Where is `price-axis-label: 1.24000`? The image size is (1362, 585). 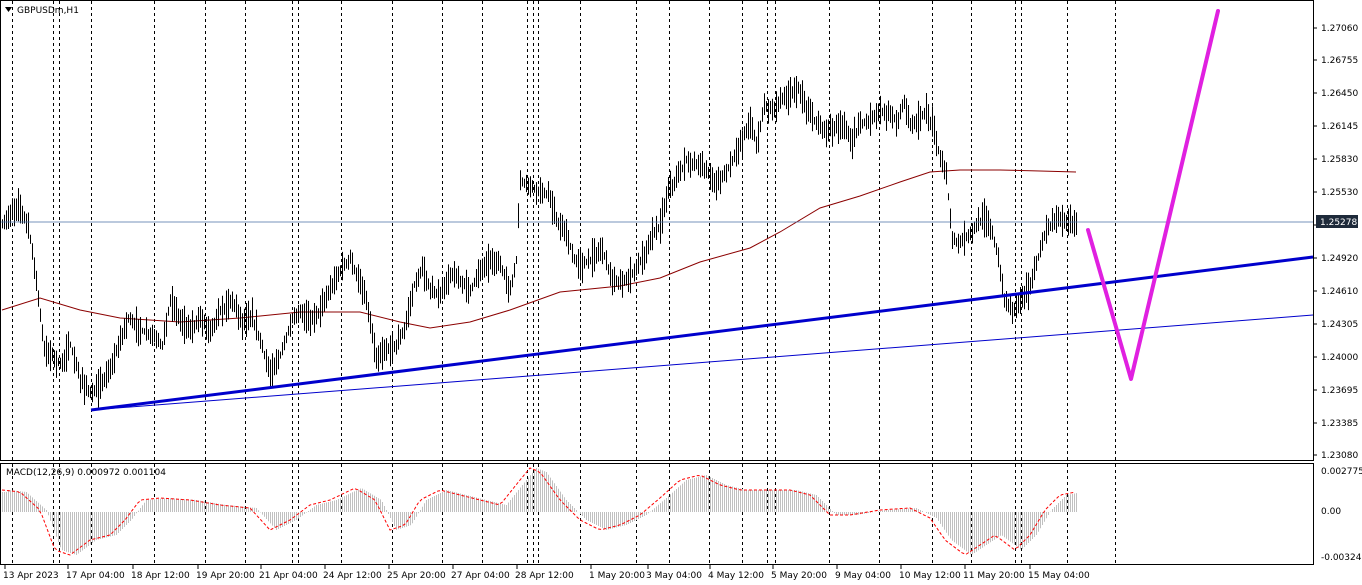
price-axis-label: 1.24000 is located at coordinates (1339, 358).